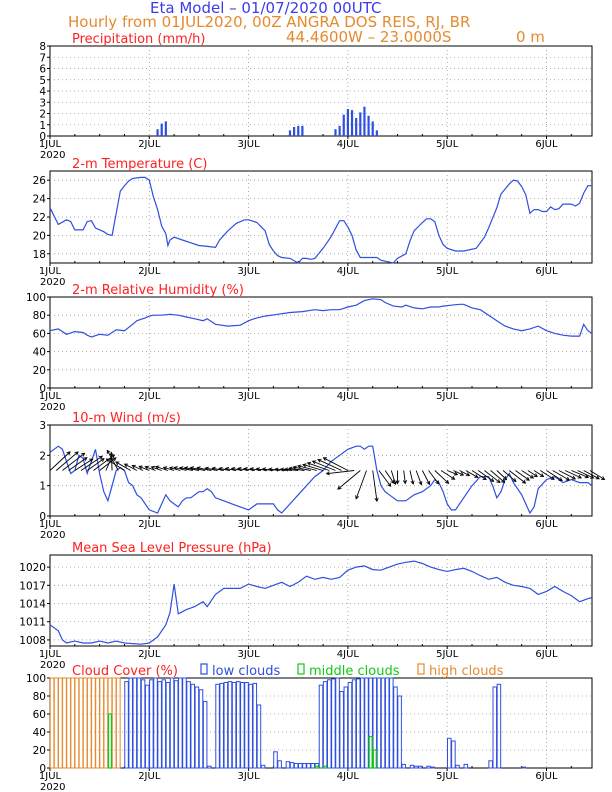 The height and width of the screenshot is (792, 612). What do you see at coordinates (118, 723) in the screenshot?
I see `high-cloud-bar` at bounding box center [118, 723].